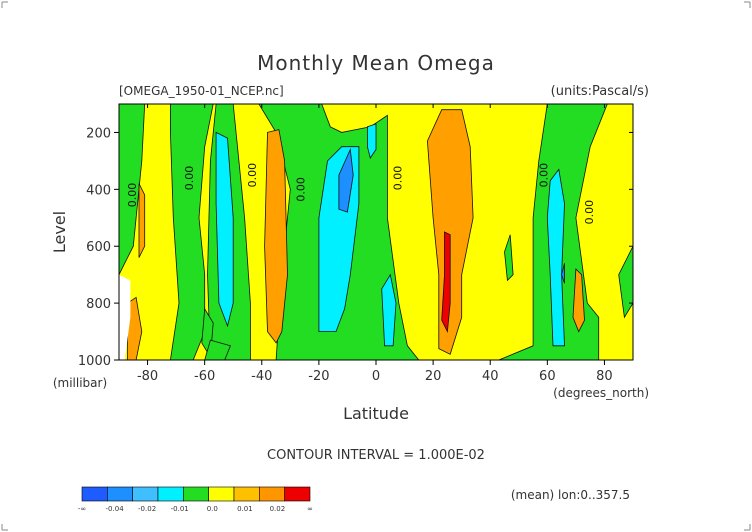 The width and height of the screenshot is (752, 532). I want to click on colorbar-label-1: -0.04, so click(115, 509).